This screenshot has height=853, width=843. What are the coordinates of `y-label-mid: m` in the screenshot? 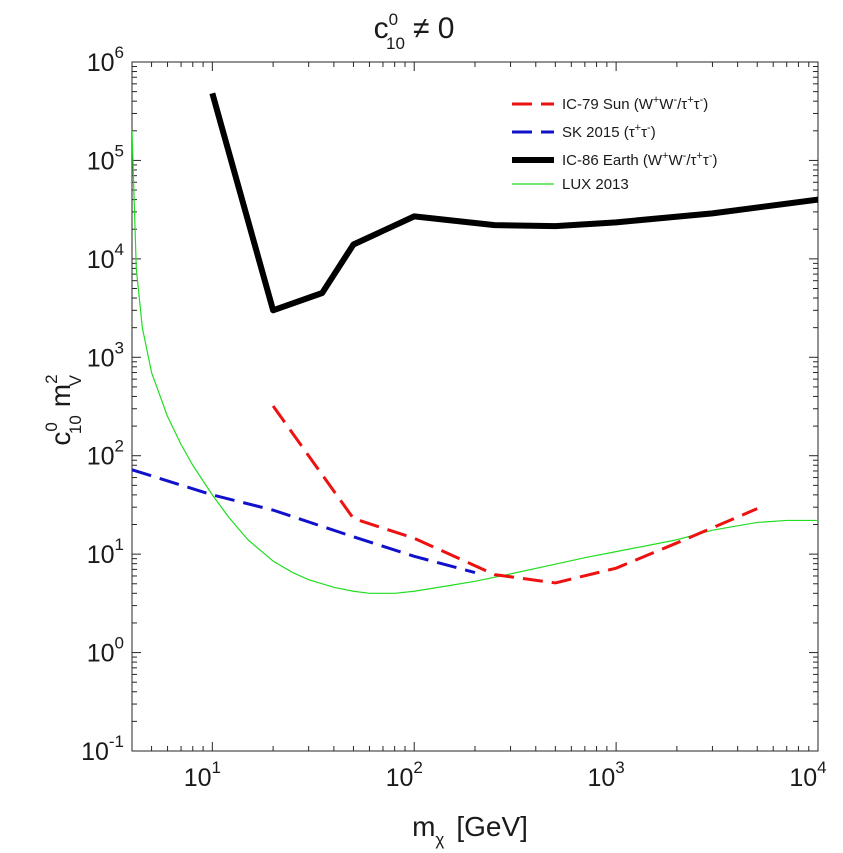 It's located at (60, 395).